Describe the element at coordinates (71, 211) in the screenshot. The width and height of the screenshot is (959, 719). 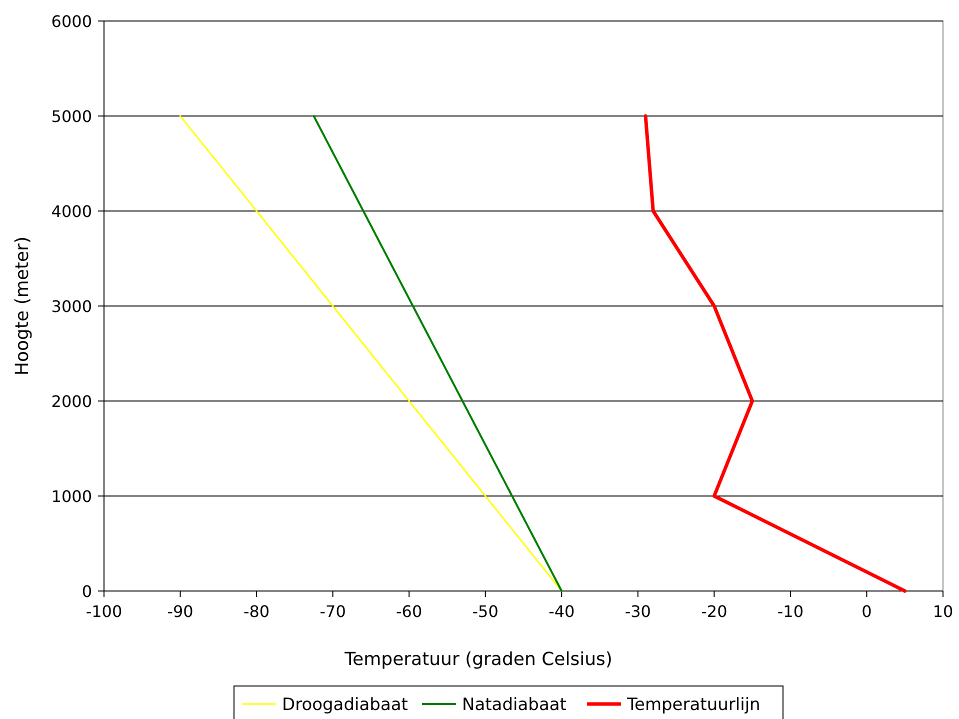
I see `y-tick-label: 4000` at that location.